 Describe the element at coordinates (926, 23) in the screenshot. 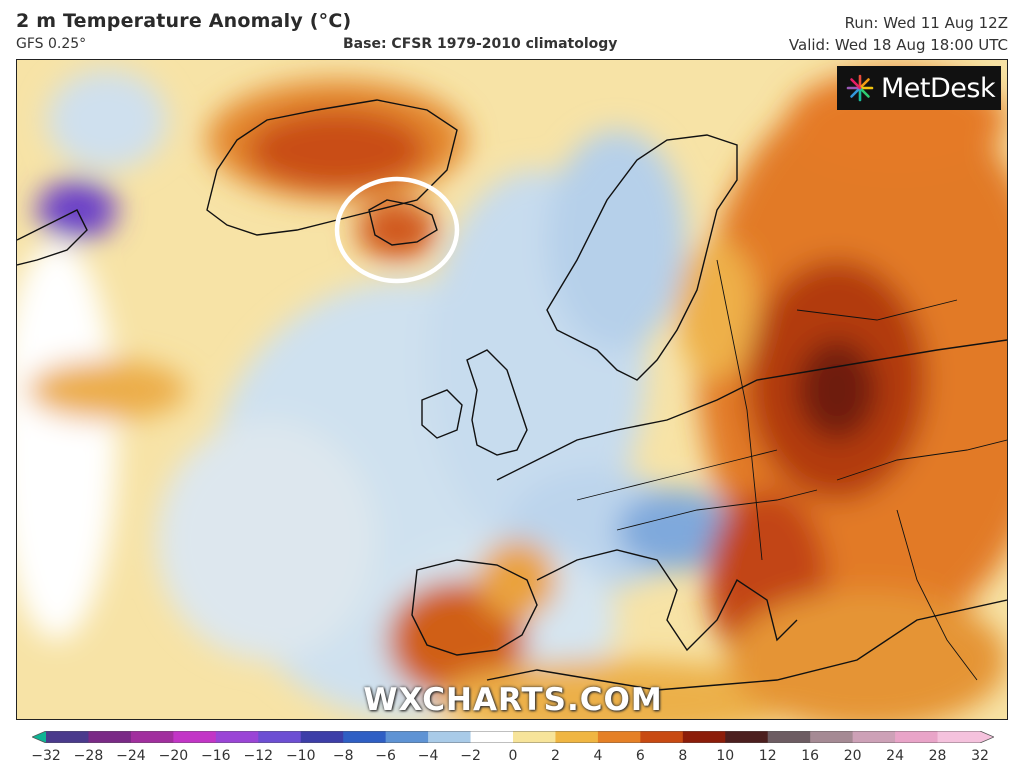

I see `run-time-label: Run: Wed 11 Aug 12Z` at that location.